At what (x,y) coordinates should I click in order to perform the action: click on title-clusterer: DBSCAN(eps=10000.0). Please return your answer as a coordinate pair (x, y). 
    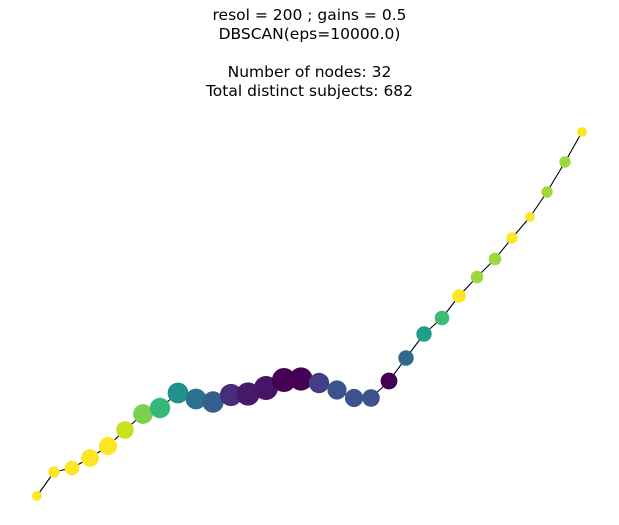
    Looking at the image, I should click on (309, 34).